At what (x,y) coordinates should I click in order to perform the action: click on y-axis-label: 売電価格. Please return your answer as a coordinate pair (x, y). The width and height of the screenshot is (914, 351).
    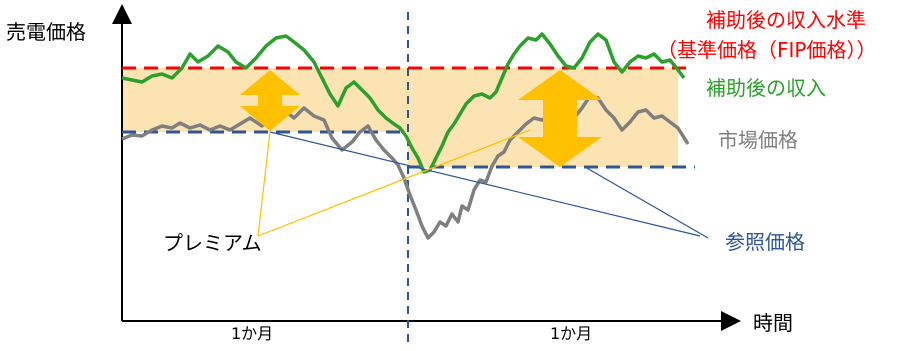
    Looking at the image, I should click on (46, 32).